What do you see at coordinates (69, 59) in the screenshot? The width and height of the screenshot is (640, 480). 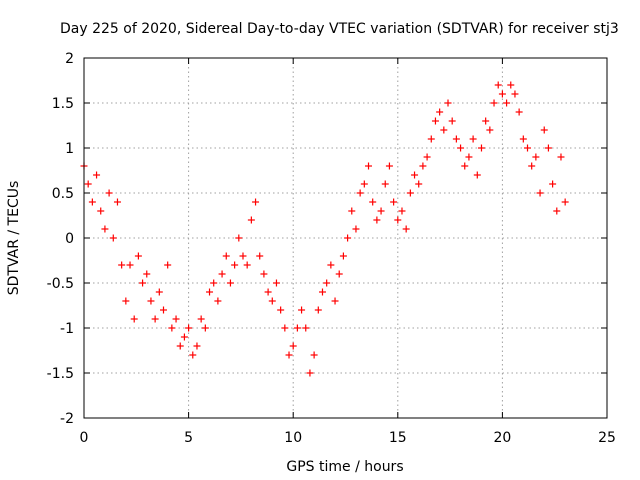 I see `y-tick-label: 2` at bounding box center [69, 59].